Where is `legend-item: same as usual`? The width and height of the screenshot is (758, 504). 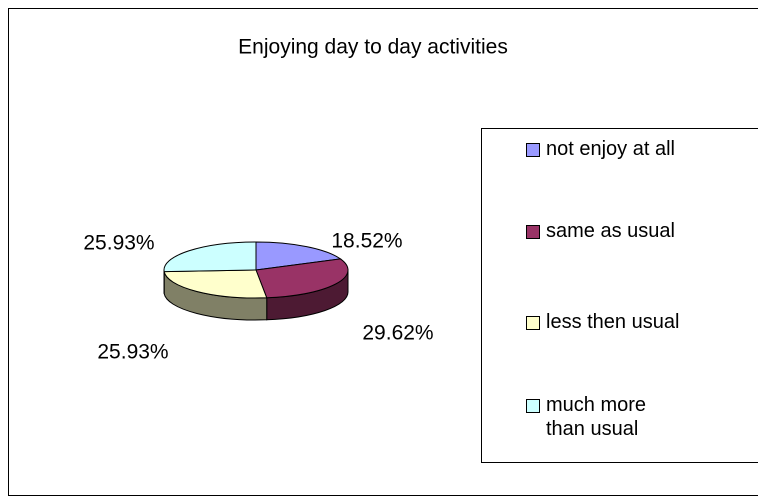 legend-item: same as usual is located at coordinates (621, 231).